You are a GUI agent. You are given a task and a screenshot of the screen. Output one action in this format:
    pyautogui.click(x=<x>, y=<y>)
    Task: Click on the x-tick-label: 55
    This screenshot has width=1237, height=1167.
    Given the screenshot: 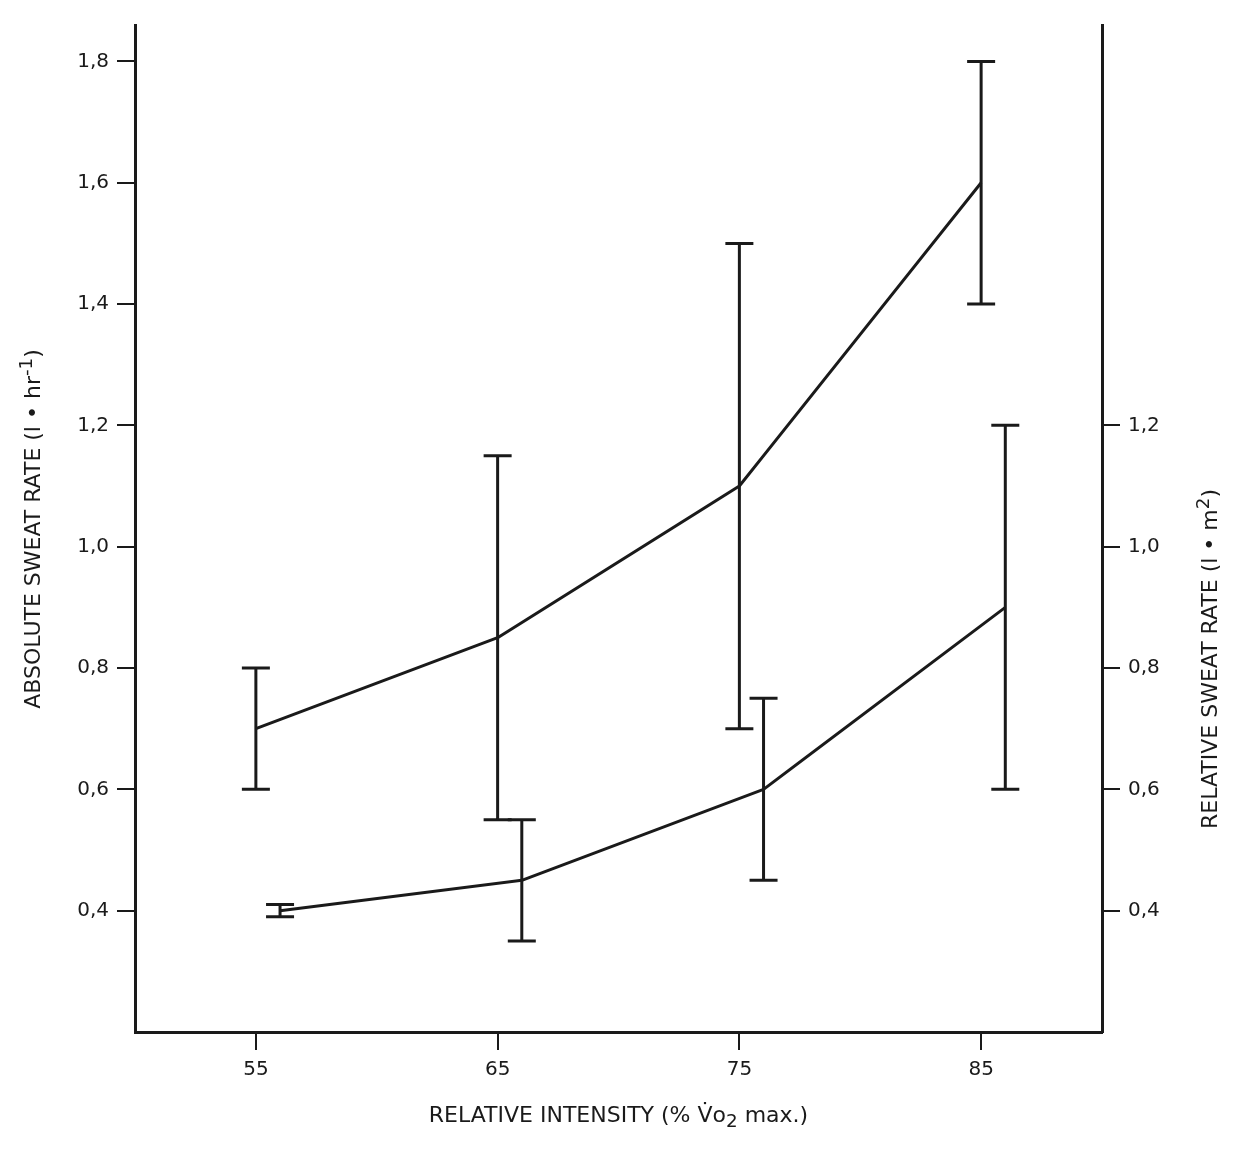 What is the action you would take?
    pyautogui.click(x=256, y=1068)
    